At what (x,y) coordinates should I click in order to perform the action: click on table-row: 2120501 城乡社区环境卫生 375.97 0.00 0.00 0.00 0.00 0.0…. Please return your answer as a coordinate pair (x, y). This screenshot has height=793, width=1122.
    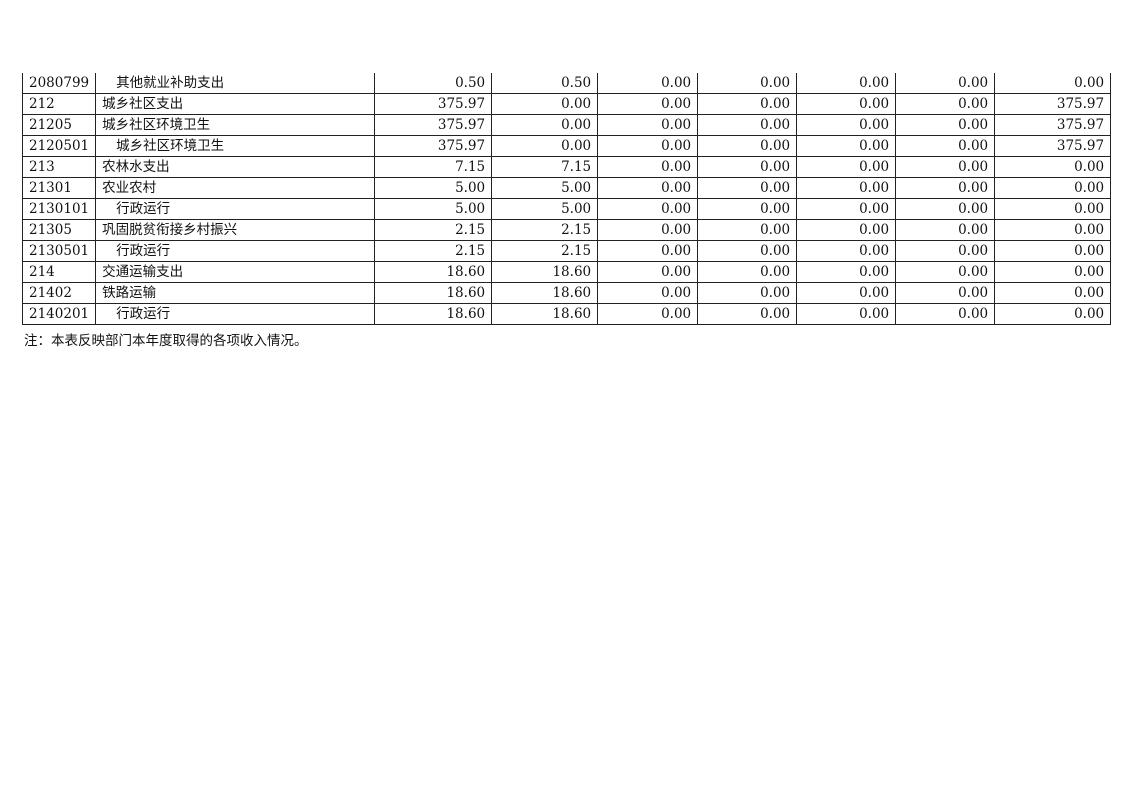
    Looking at the image, I should click on (566, 146).